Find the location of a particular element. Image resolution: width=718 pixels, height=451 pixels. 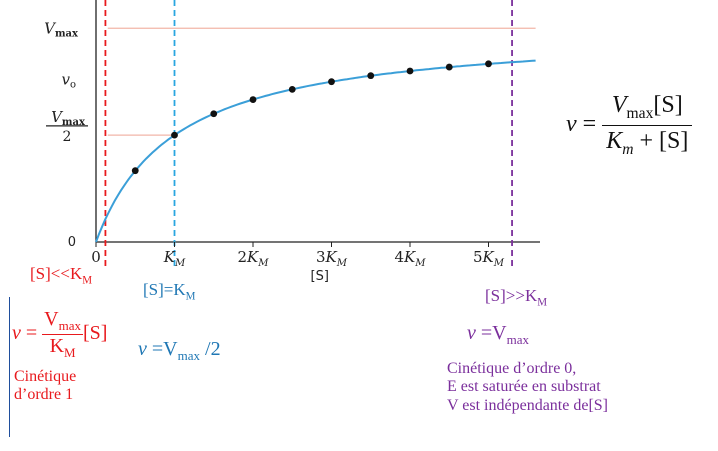

x-tick-label-3: 3KM is located at coordinates (332, 258).